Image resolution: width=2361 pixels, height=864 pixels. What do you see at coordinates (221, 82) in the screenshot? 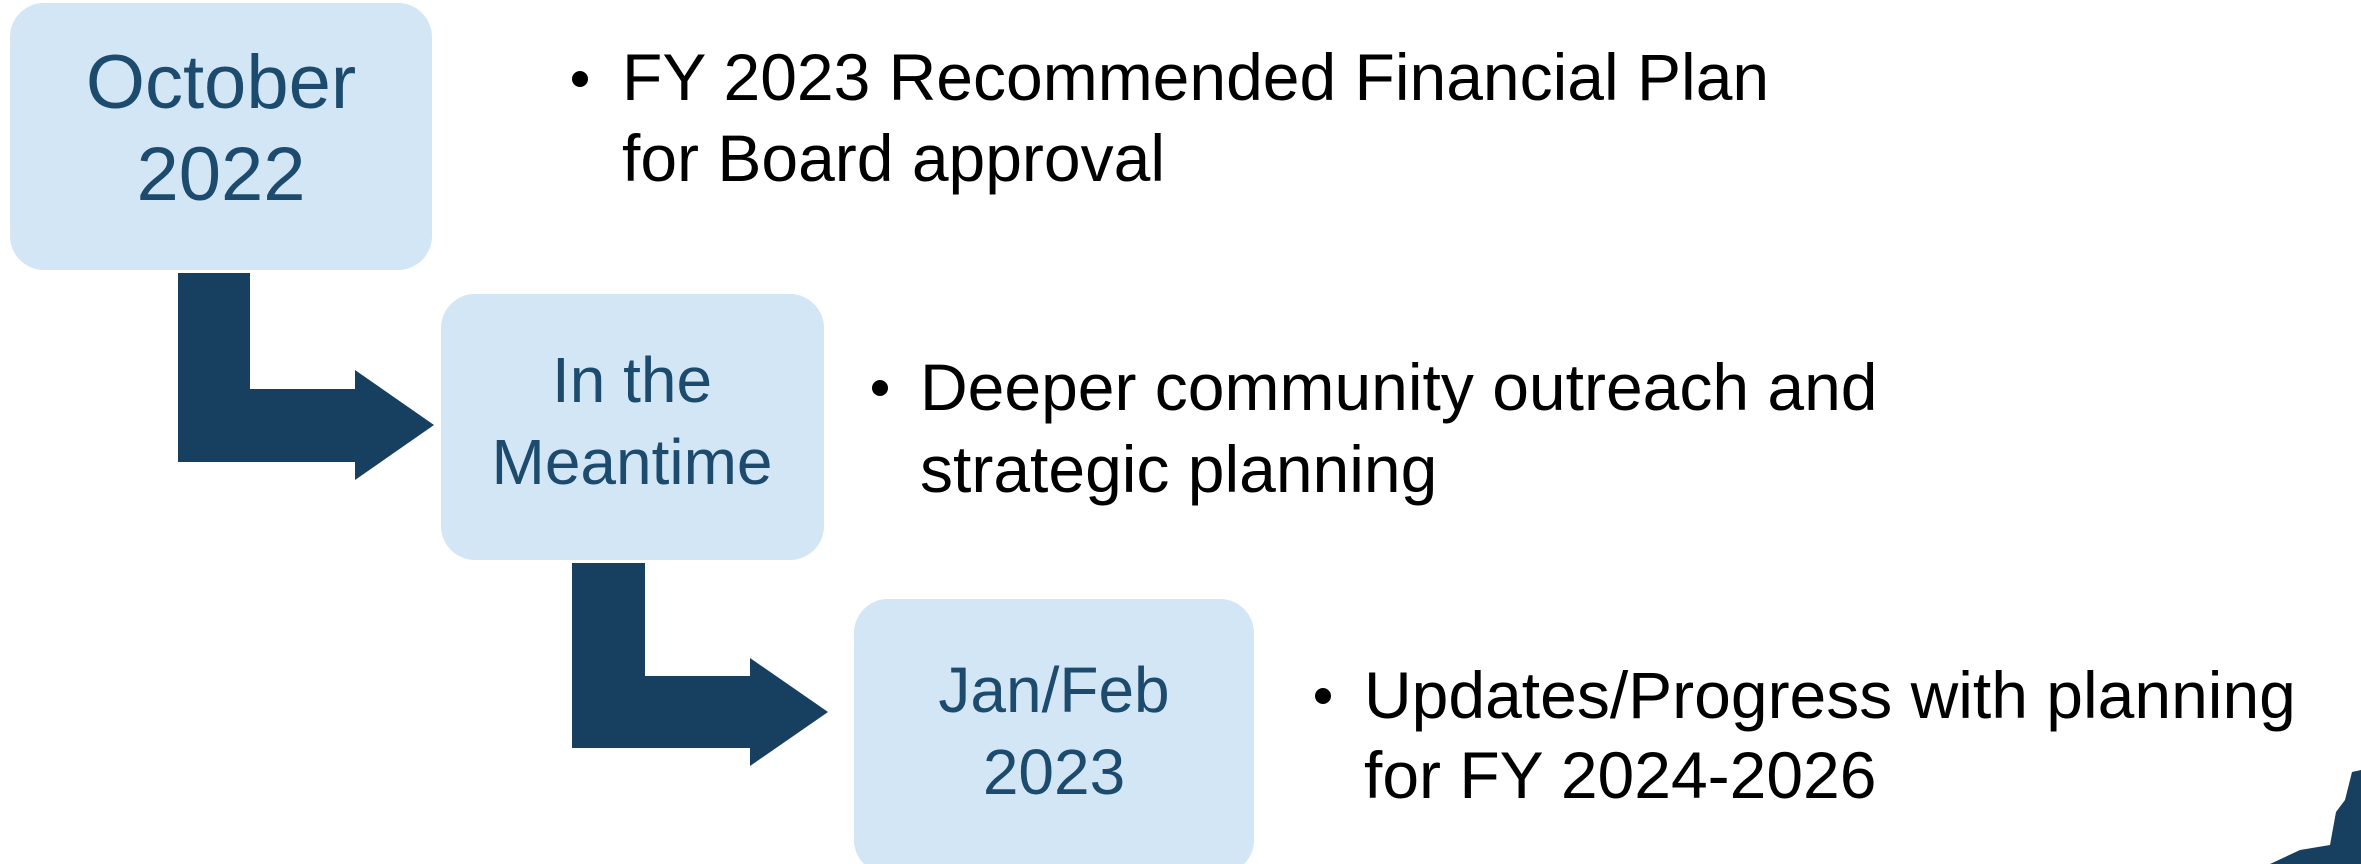
I see `date-text: October` at bounding box center [221, 82].